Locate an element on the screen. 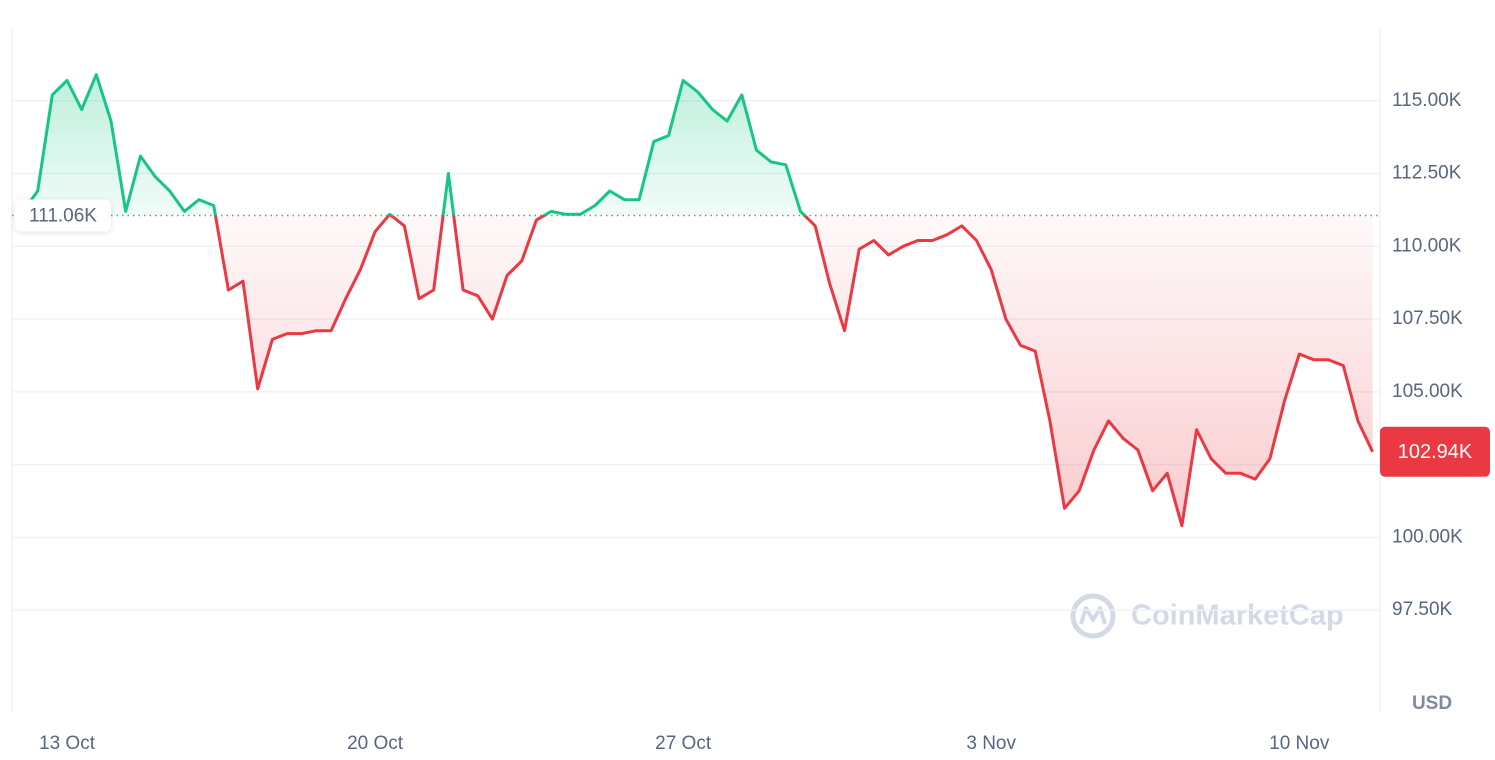  baseline-label: 111.06K is located at coordinates (63, 215).